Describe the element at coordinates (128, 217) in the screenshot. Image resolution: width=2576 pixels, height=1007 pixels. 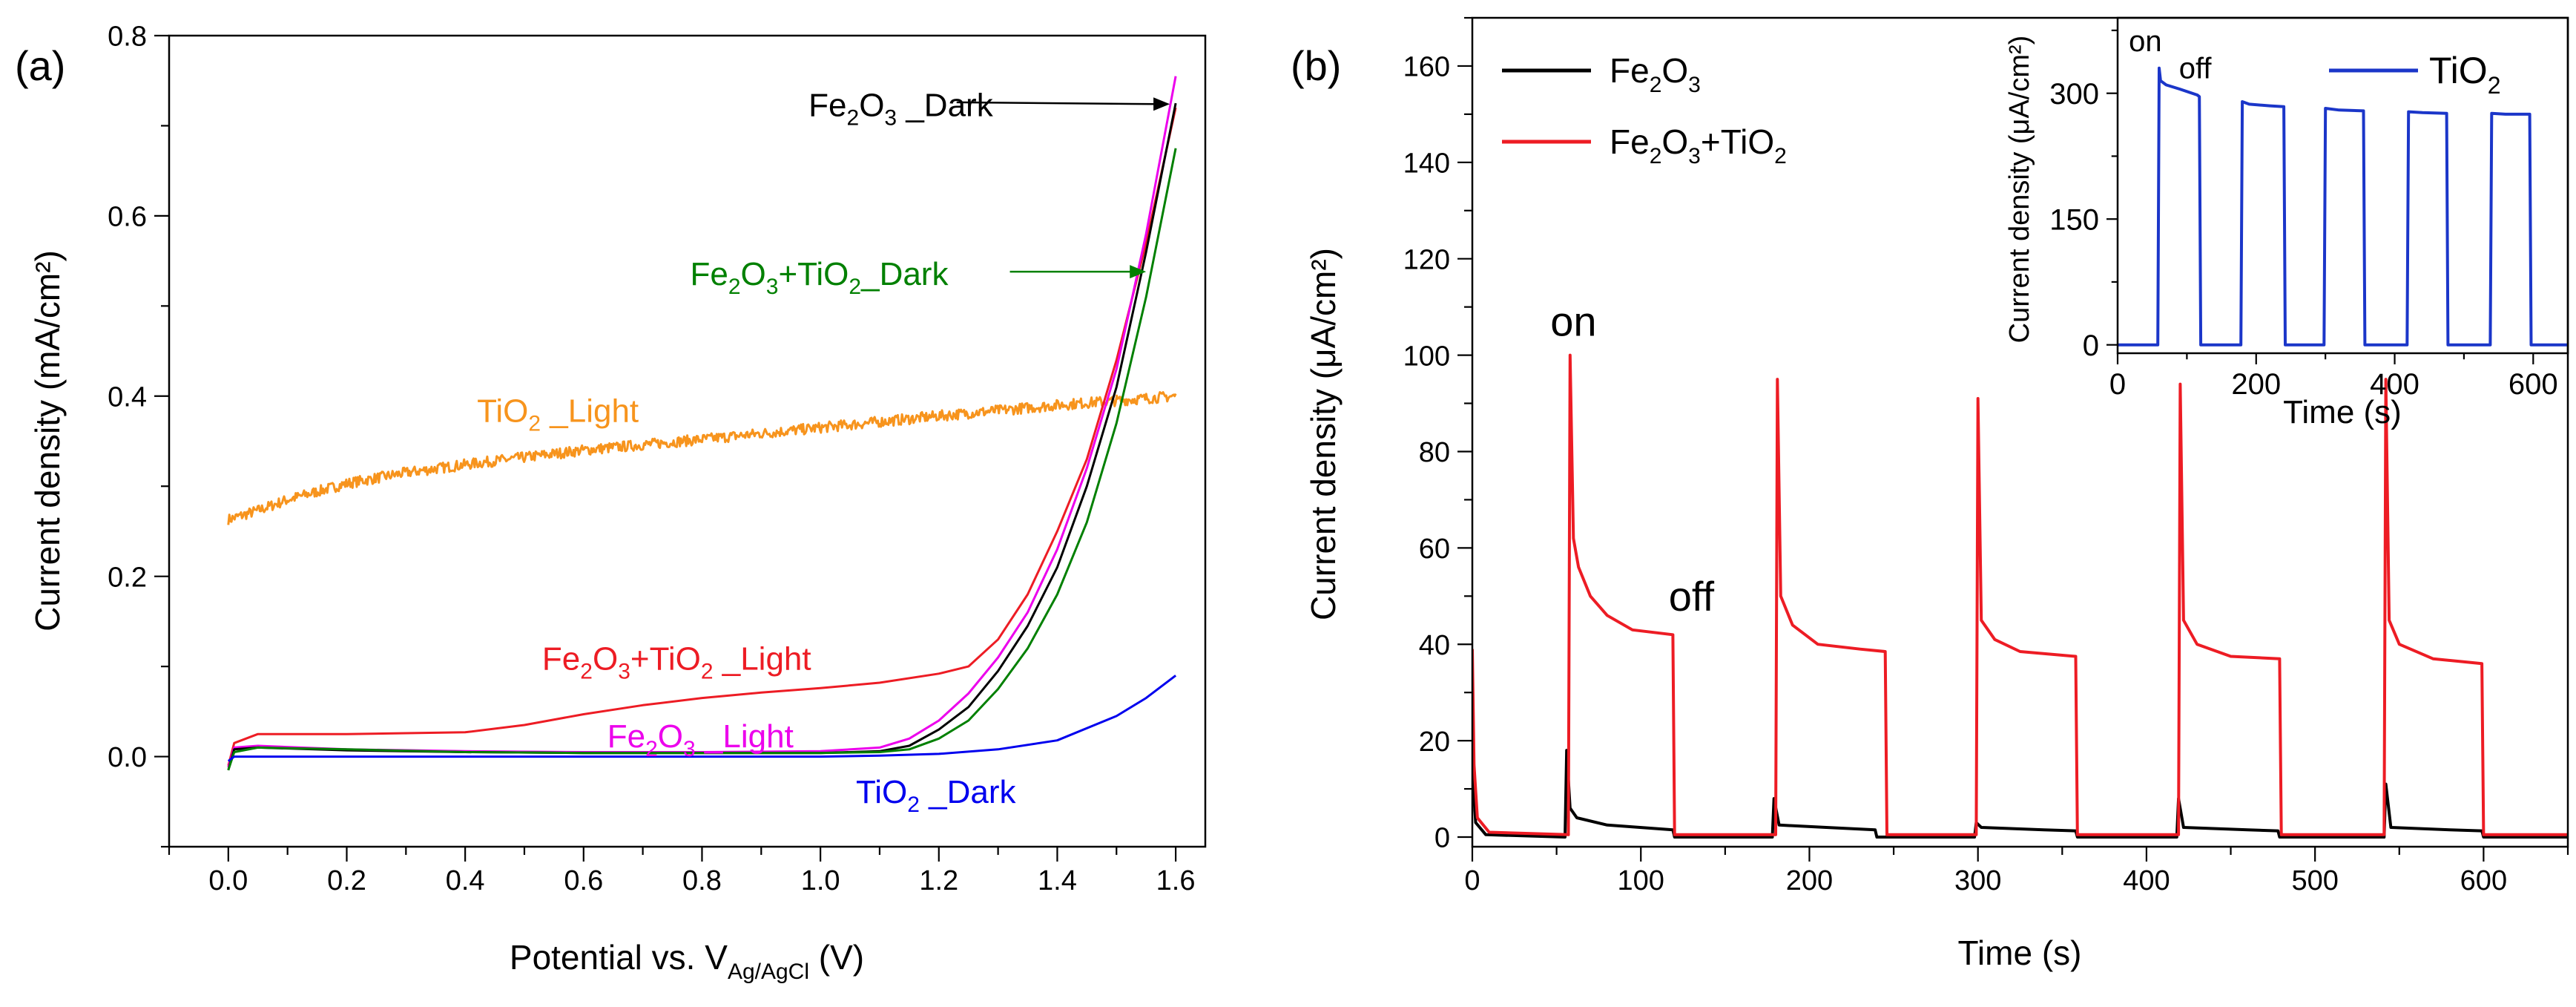
I see `panel-a-y-tick-label: 0.6` at that location.